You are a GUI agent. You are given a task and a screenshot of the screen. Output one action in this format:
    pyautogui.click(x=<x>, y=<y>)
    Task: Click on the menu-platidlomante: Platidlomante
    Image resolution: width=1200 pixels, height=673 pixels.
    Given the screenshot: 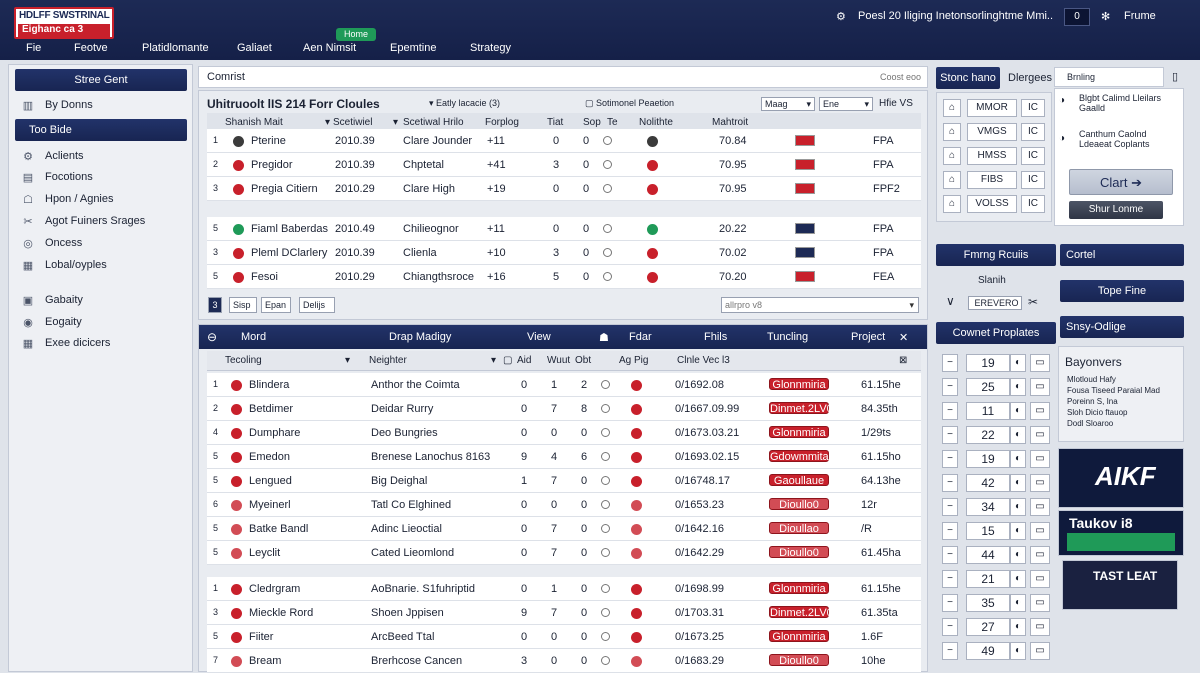 What is the action you would take?
    pyautogui.click(x=175, y=48)
    